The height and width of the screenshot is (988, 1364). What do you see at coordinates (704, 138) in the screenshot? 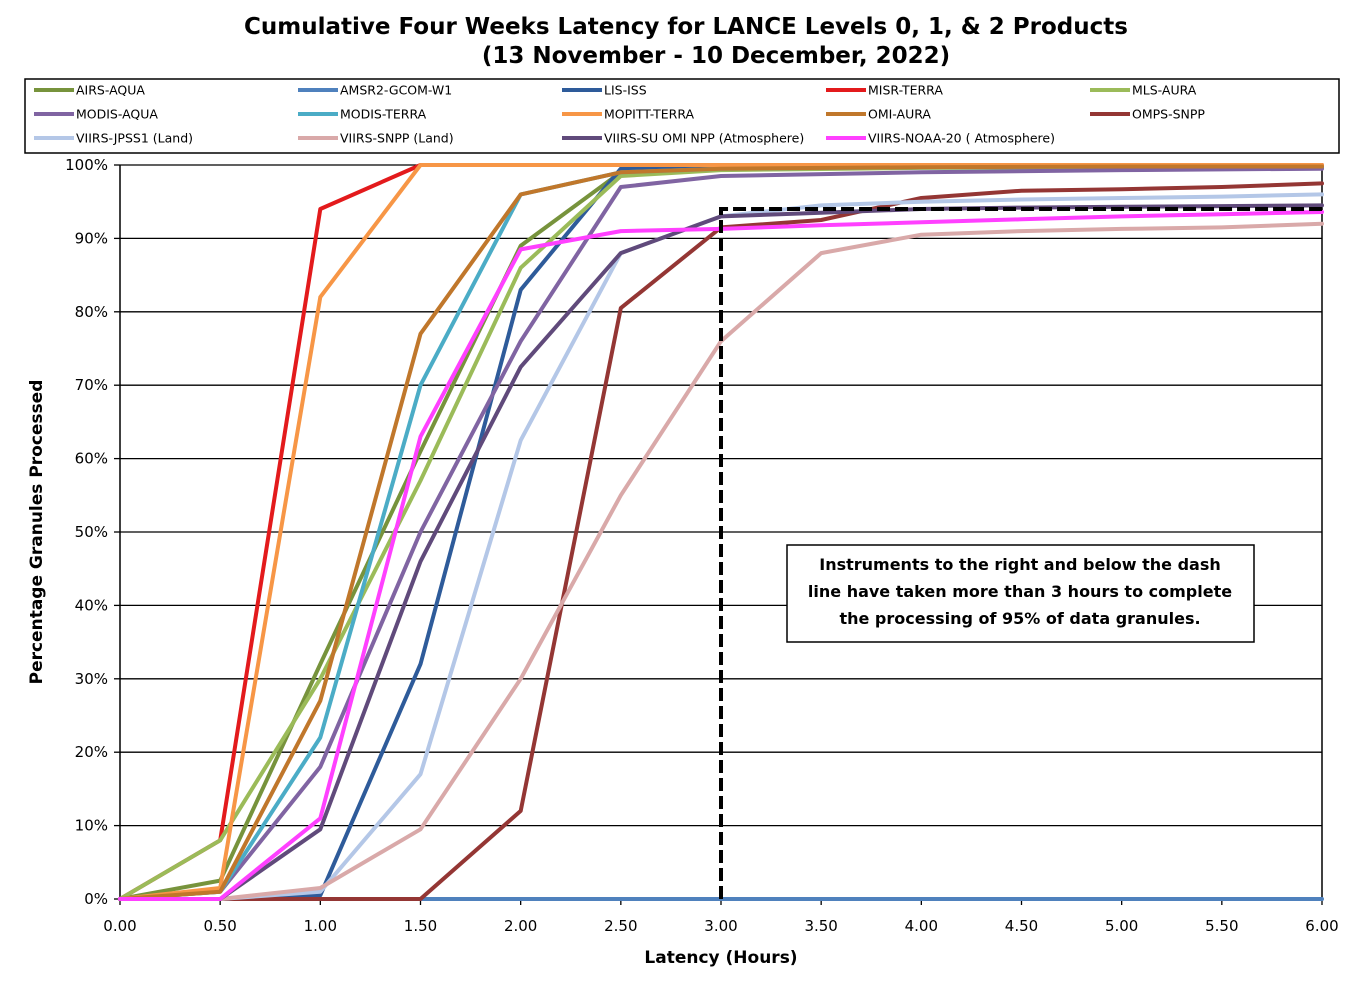
I see `legend-label-viirs-su-omi-npp-atmosphere: VIIRS-SU OMI NPP (Atmosphere)` at bounding box center [704, 138].